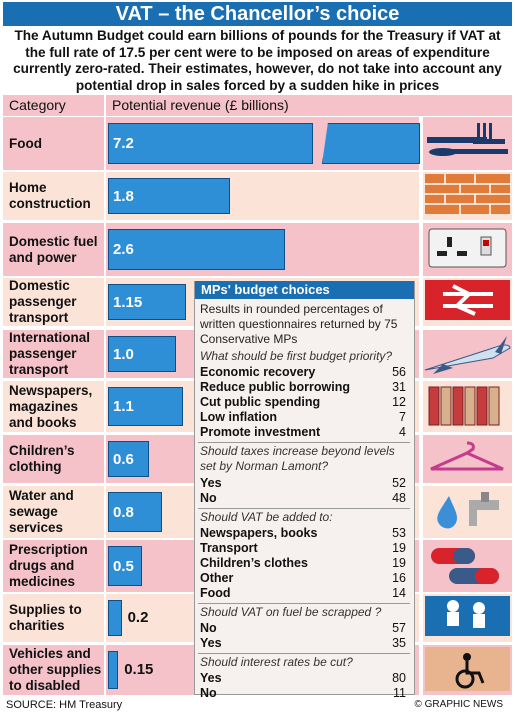 The height and width of the screenshot is (715, 515). What do you see at coordinates (467, 618) in the screenshot?
I see `children-icon` at bounding box center [467, 618].